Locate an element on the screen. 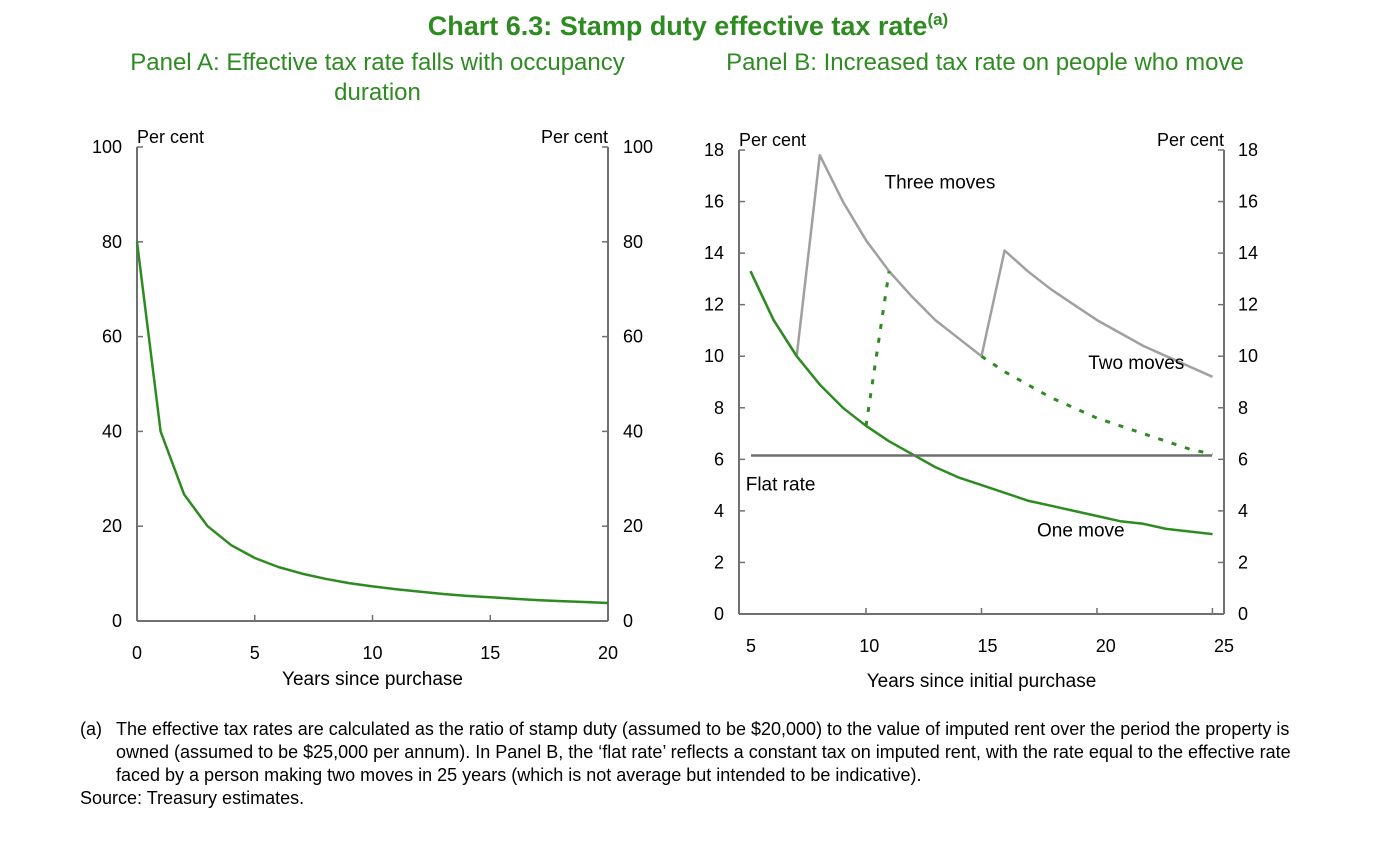  series-one-move-line is located at coordinates (981, 403).